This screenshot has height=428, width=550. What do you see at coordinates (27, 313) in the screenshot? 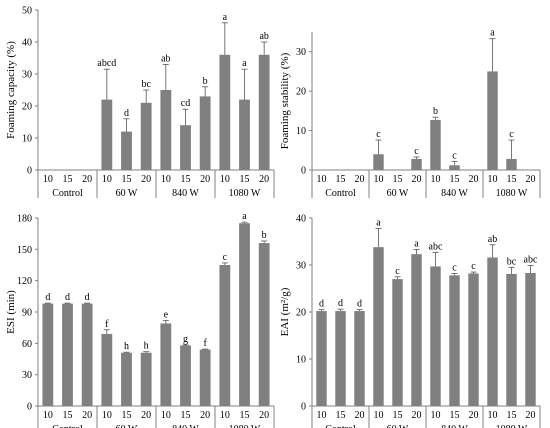
I see `y-tick-label: 90` at bounding box center [27, 313].